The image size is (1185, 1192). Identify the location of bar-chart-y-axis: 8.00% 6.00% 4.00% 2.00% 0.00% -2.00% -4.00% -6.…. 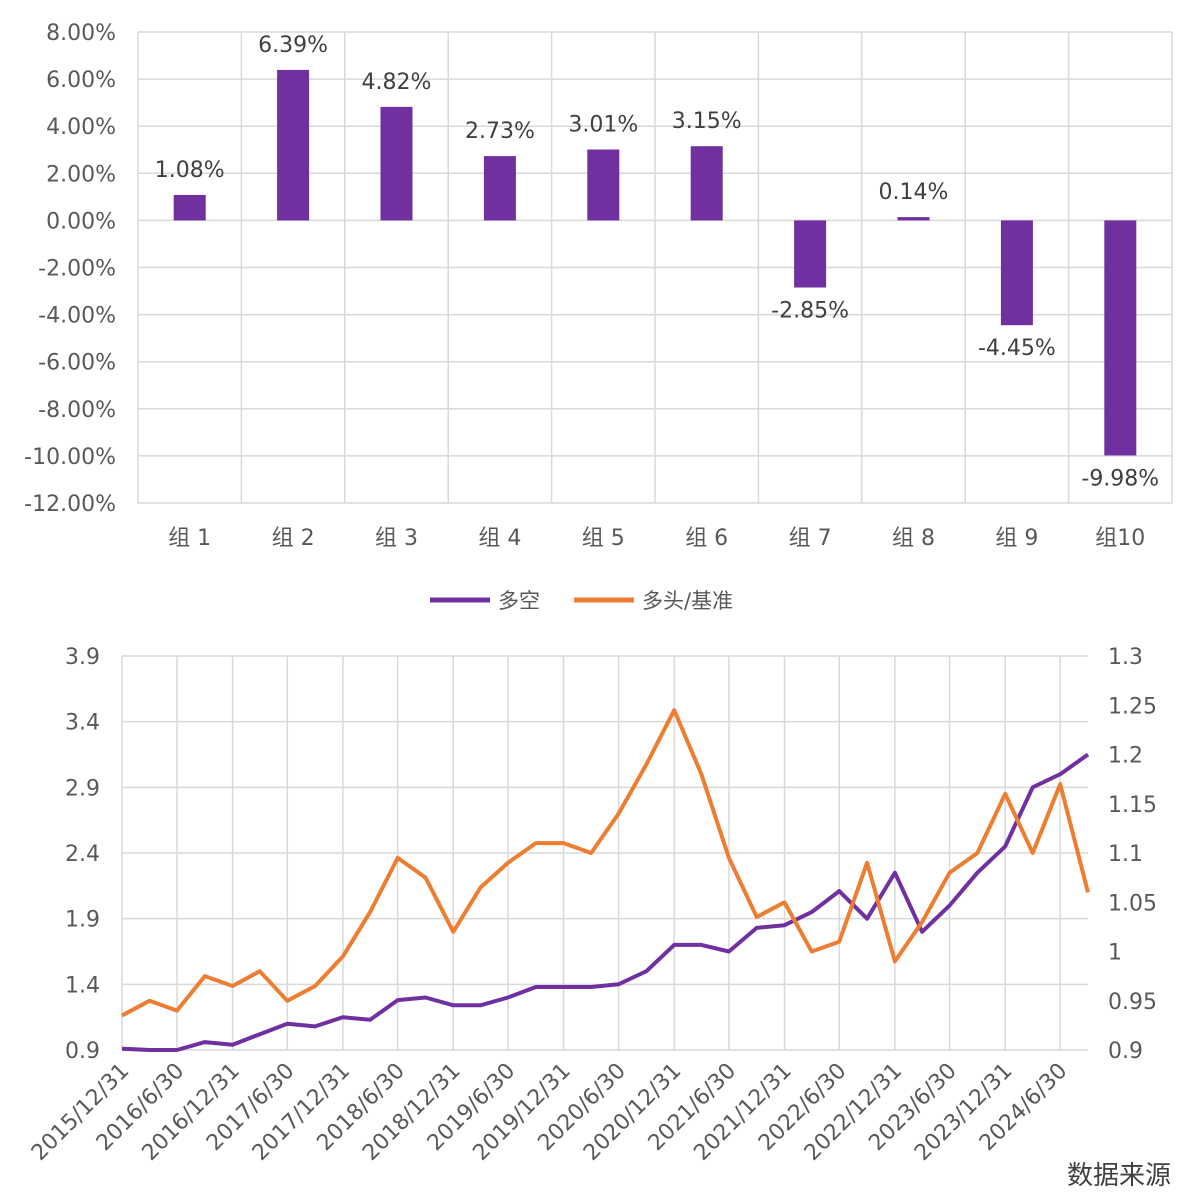
(70, 269).